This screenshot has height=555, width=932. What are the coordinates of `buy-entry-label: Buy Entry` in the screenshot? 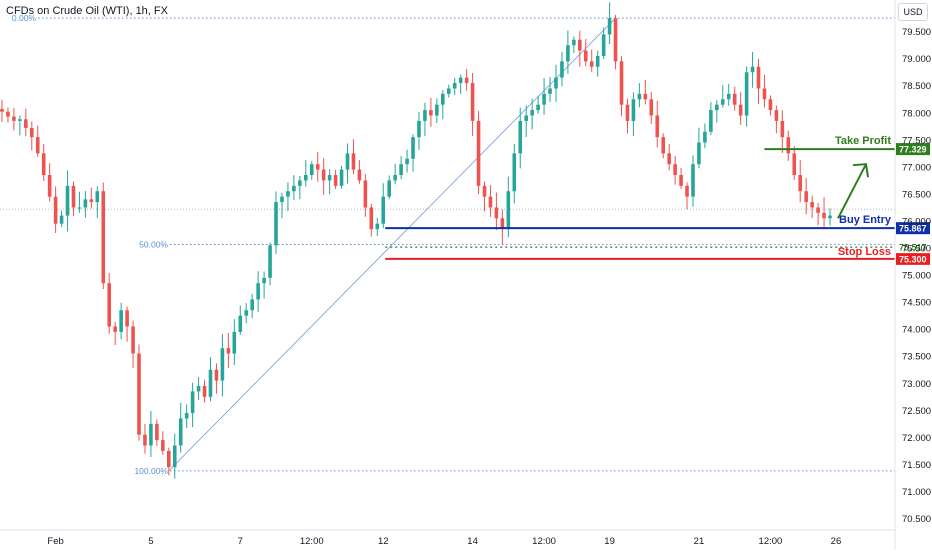 It's located at (865, 220).